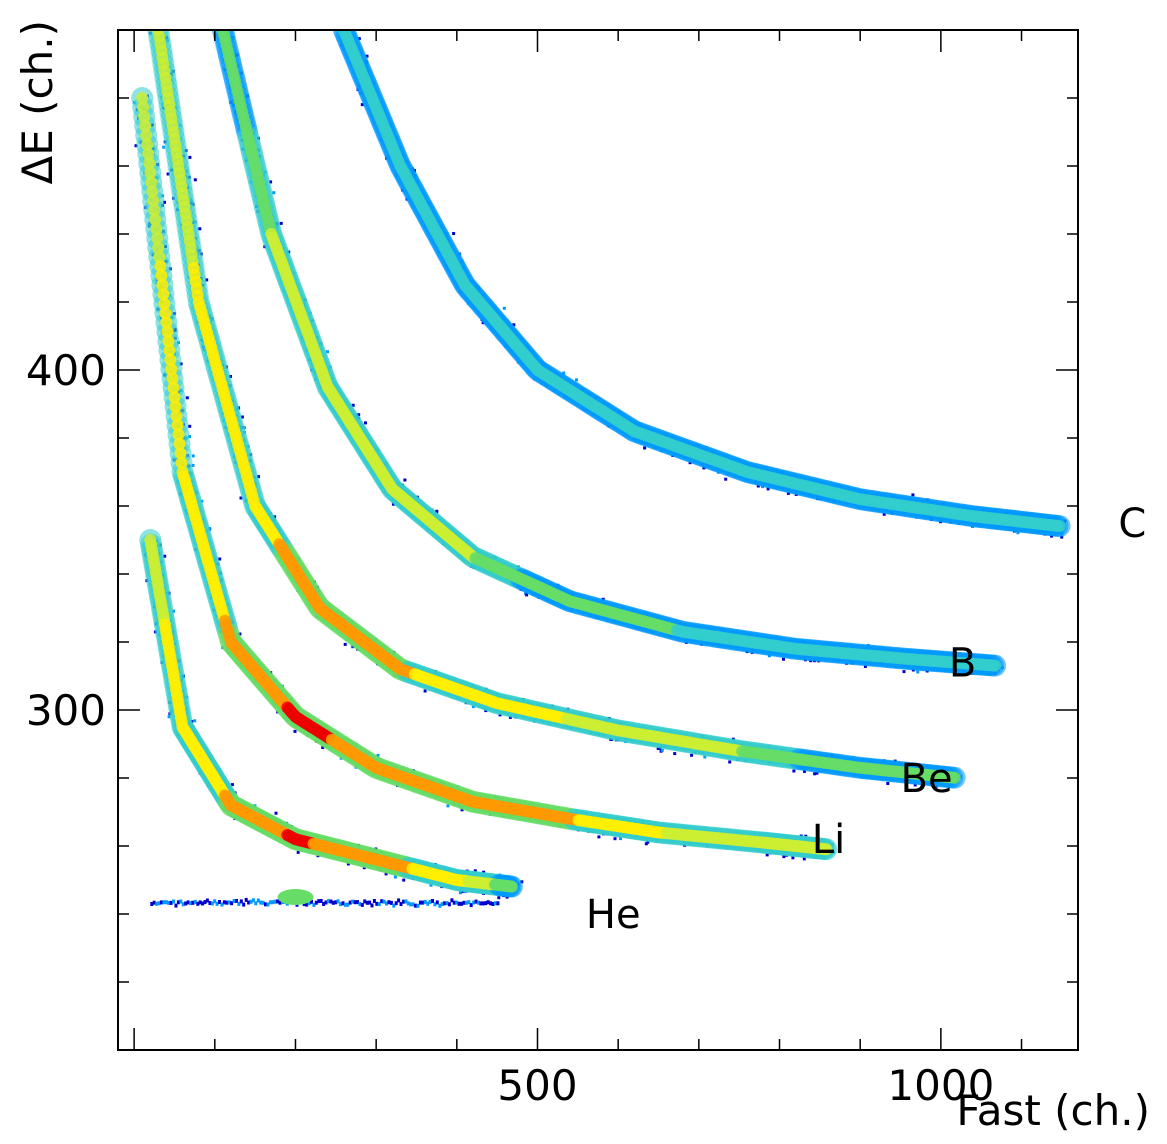 The image size is (1167, 1144). Describe the element at coordinates (511, 886) in the screenshot. I see `band-core-cell` at that location.